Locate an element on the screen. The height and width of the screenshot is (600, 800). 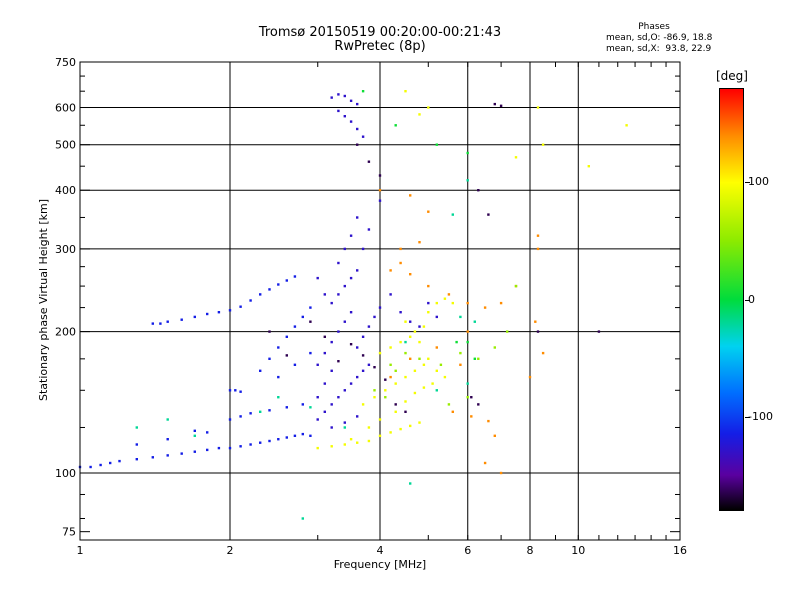
x-tick-label: 6 is located at coordinates (467, 550).